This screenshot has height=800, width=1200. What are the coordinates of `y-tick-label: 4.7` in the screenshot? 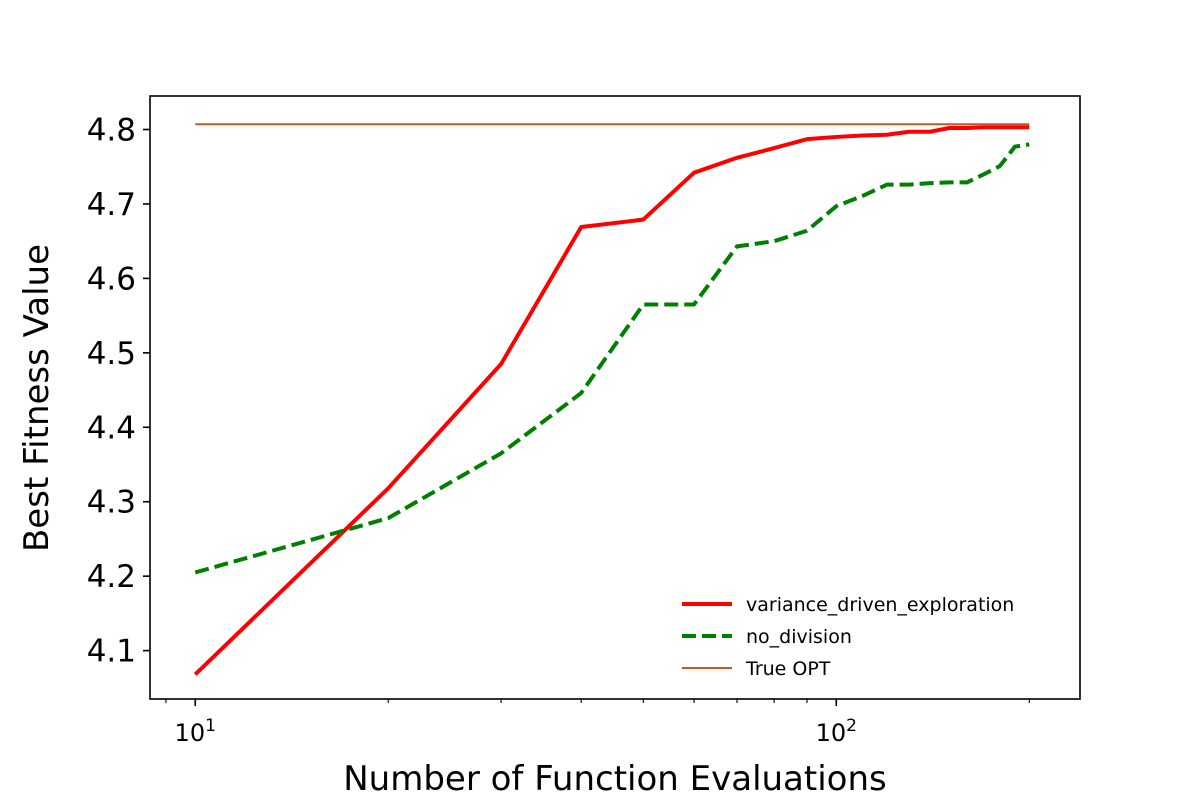 It's located at (111, 205).